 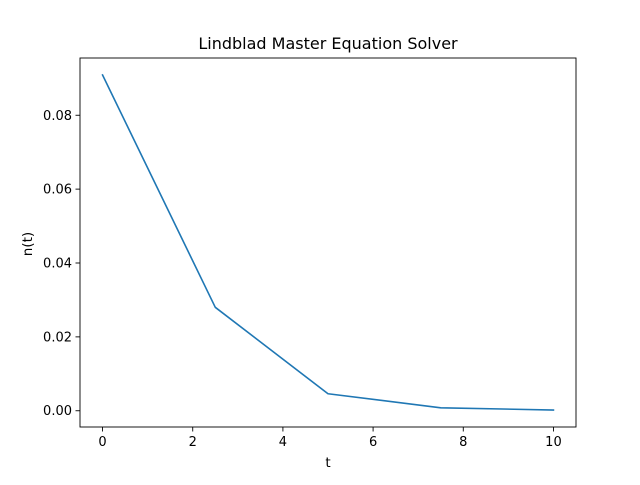 What do you see at coordinates (283, 442) in the screenshot?
I see `x-tick-label: 4` at bounding box center [283, 442].